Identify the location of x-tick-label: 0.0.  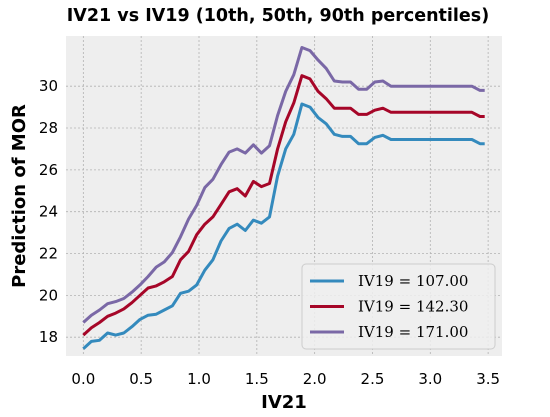
(83, 379).